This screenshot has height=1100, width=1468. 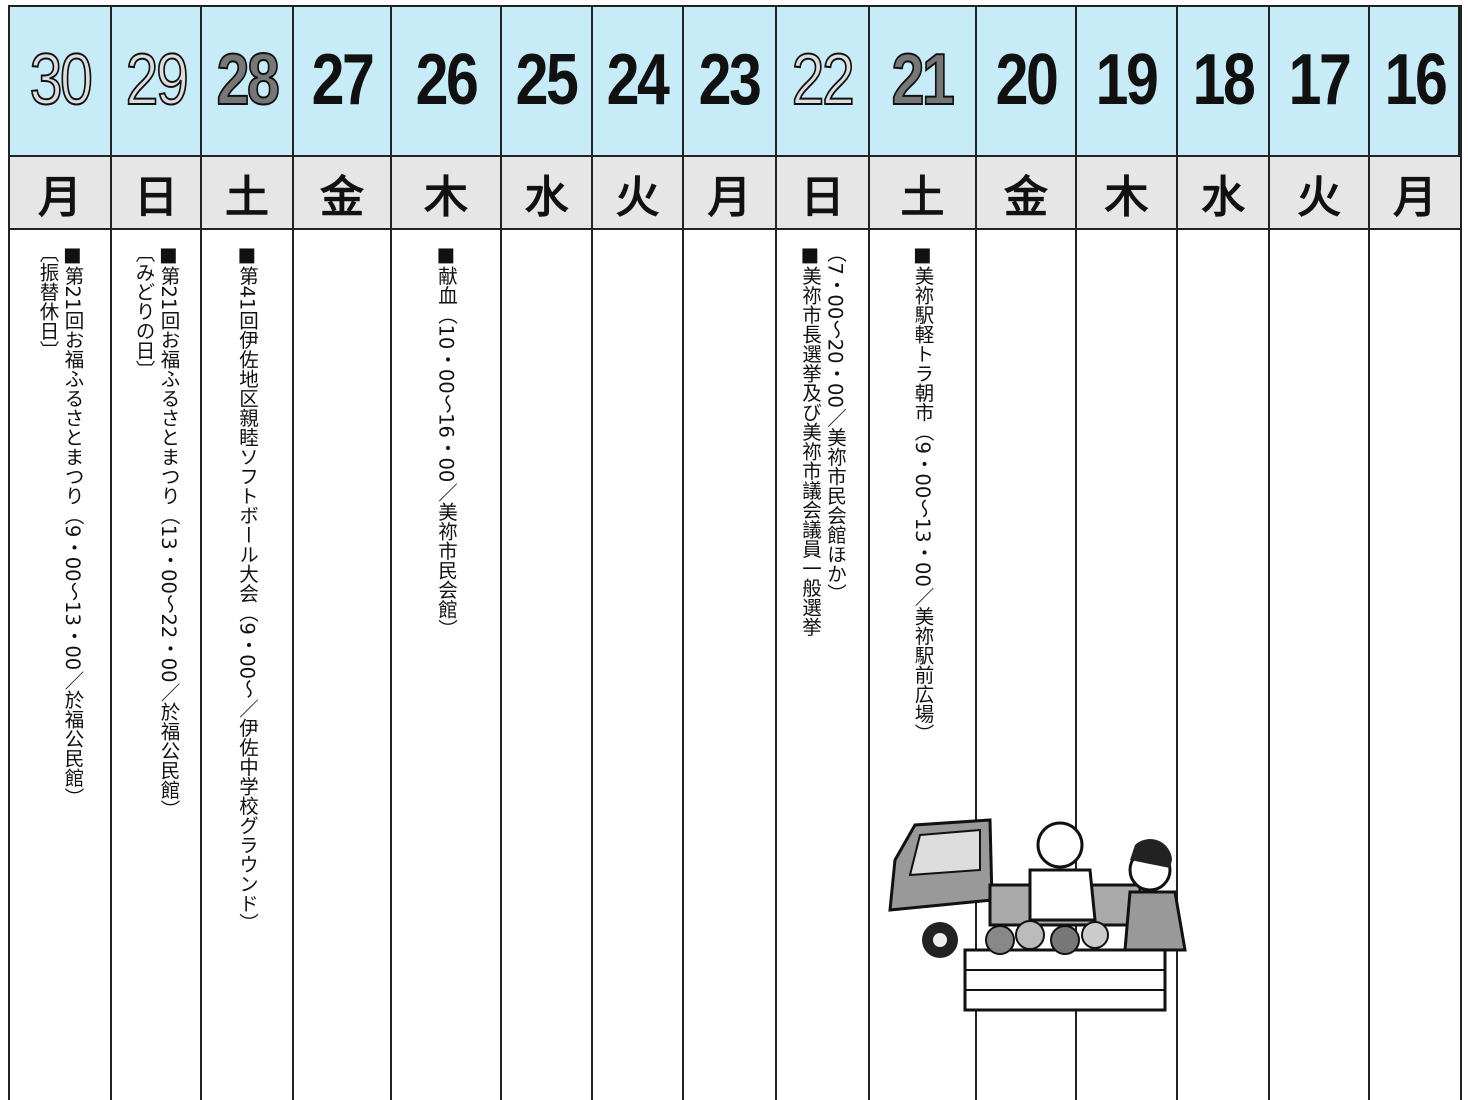 What do you see at coordinates (156, 531) in the screenshot?
I see `events: 〔みどりの日〕 ■第21回お福ふるさとまつり（13・00～22・00／於福公民館）` at bounding box center [156, 531].